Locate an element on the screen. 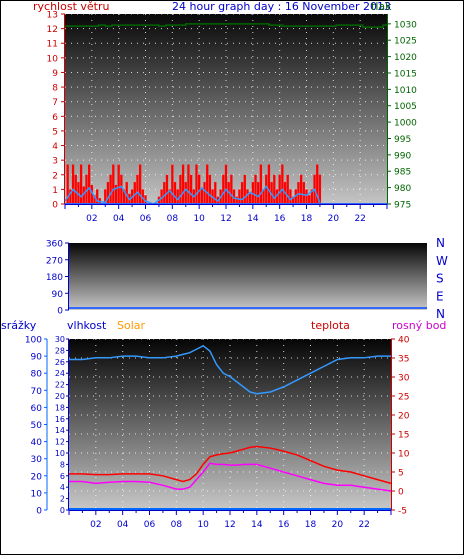 The width and height of the screenshot is (464, 559). right-axis-tick-label: 1005 is located at coordinates (405, 107).